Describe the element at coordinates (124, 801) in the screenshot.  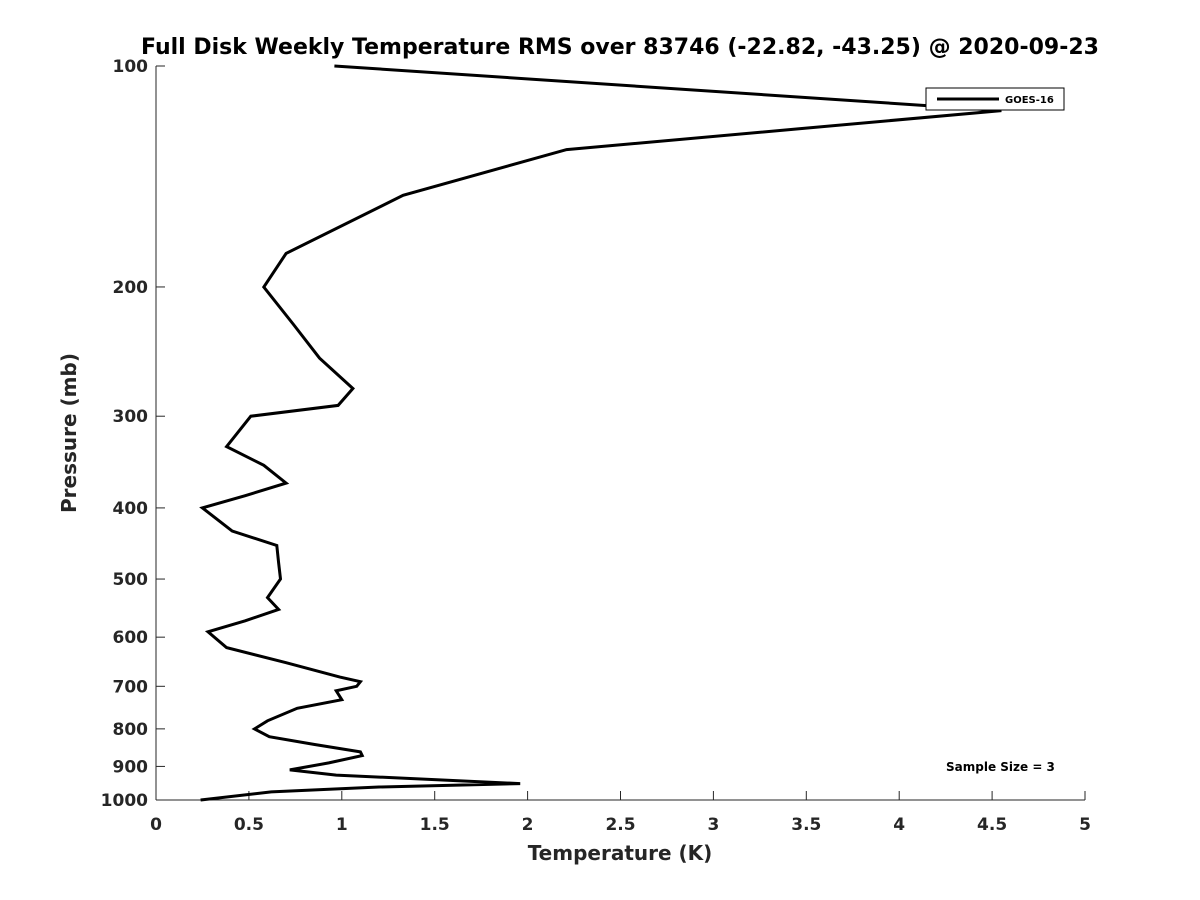
I see `y-tick-label: 1000` at that location.